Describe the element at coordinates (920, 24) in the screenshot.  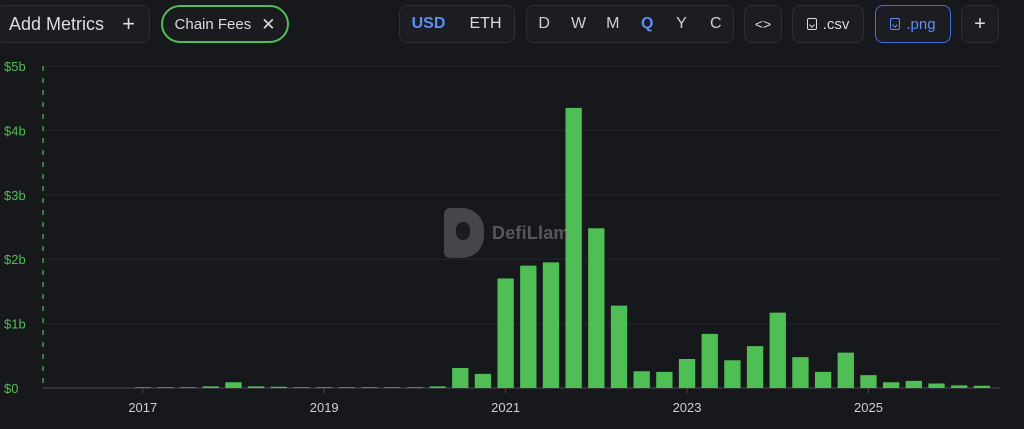
I see `png-label: .png` at that location.